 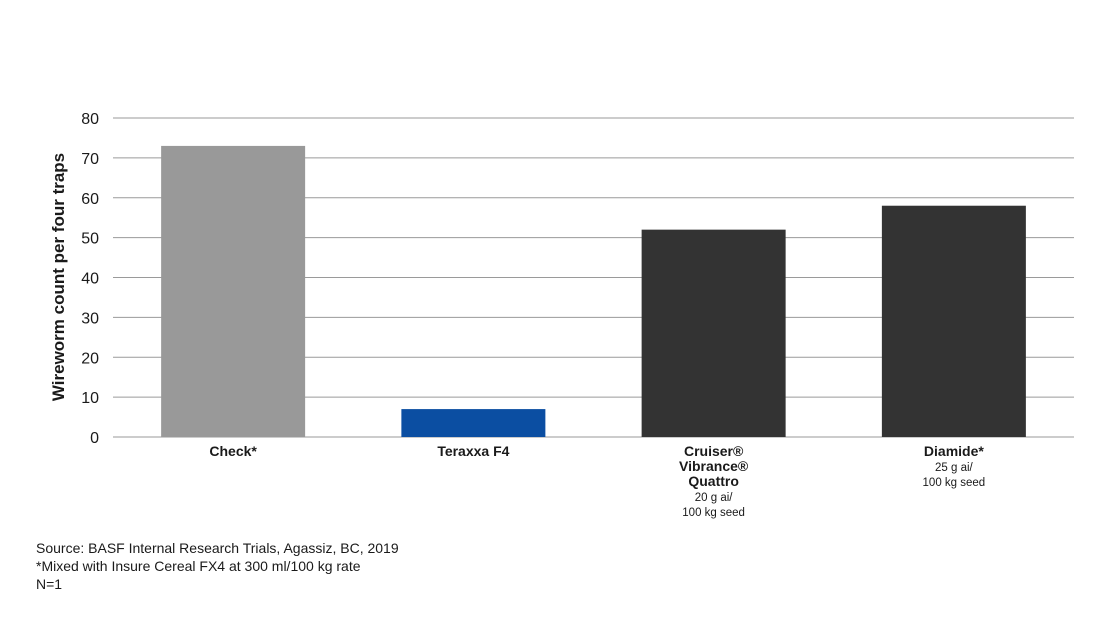 What do you see at coordinates (473, 451) in the screenshot?
I see `x-tick-label: Teraxxa F4` at bounding box center [473, 451].